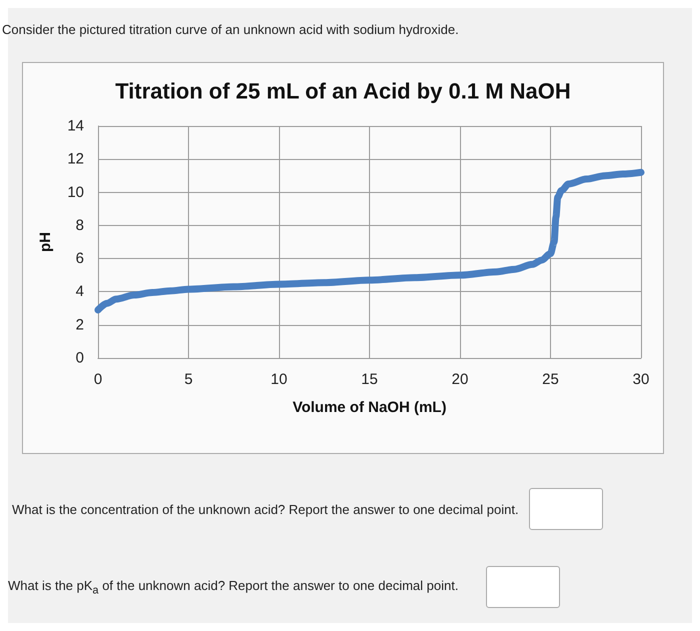 The height and width of the screenshot is (631, 700). Describe the element at coordinates (75, 192) in the screenshot. I see `y-tick-label: 10` at that location.